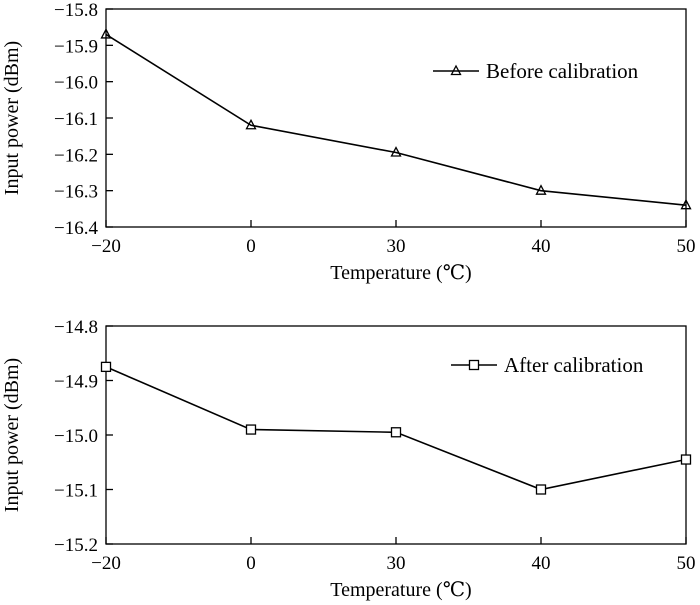  Describe the element at coordinates (76, 436) in the screenshot. I see `y-tick-label: −15.0` at that location.